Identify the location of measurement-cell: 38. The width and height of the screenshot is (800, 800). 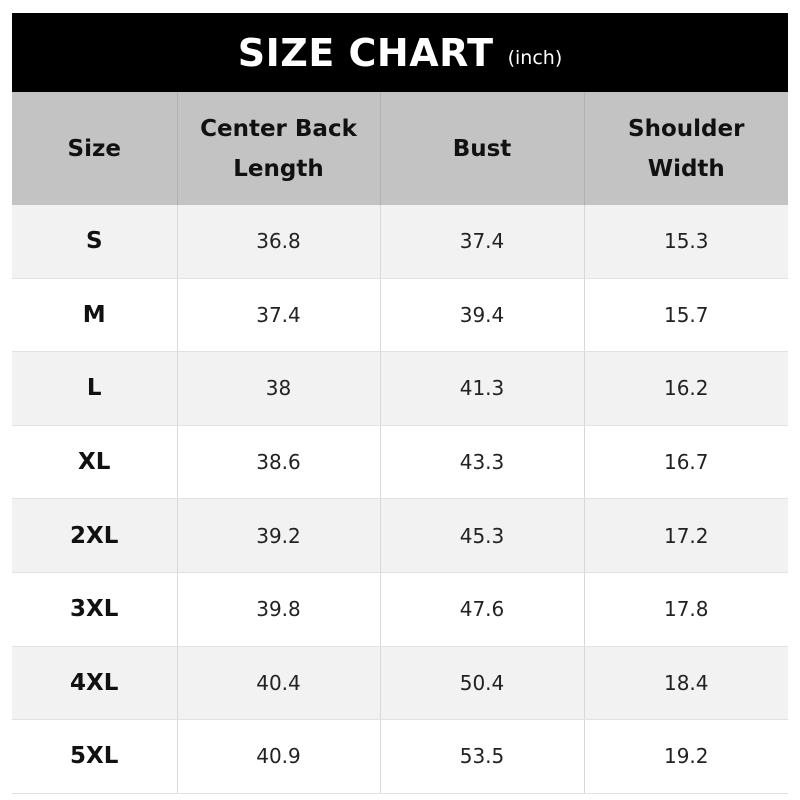
(278, 388).